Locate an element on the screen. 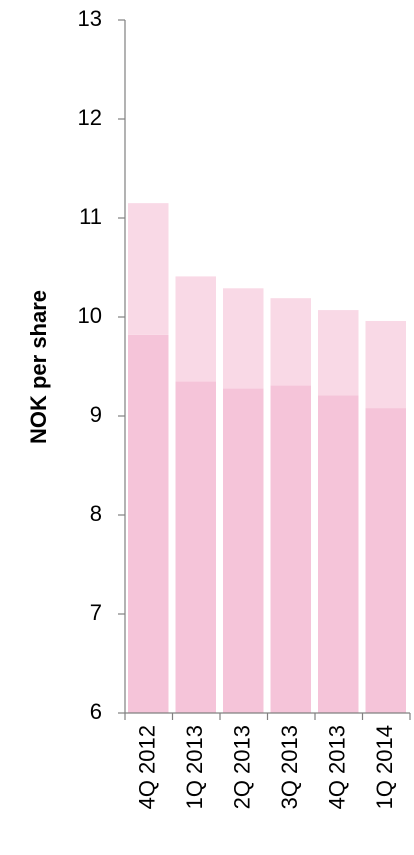 The width and height of the screenshot is (414, 855). y-axis-label: NOK per share is located at coordinates (38, 367).